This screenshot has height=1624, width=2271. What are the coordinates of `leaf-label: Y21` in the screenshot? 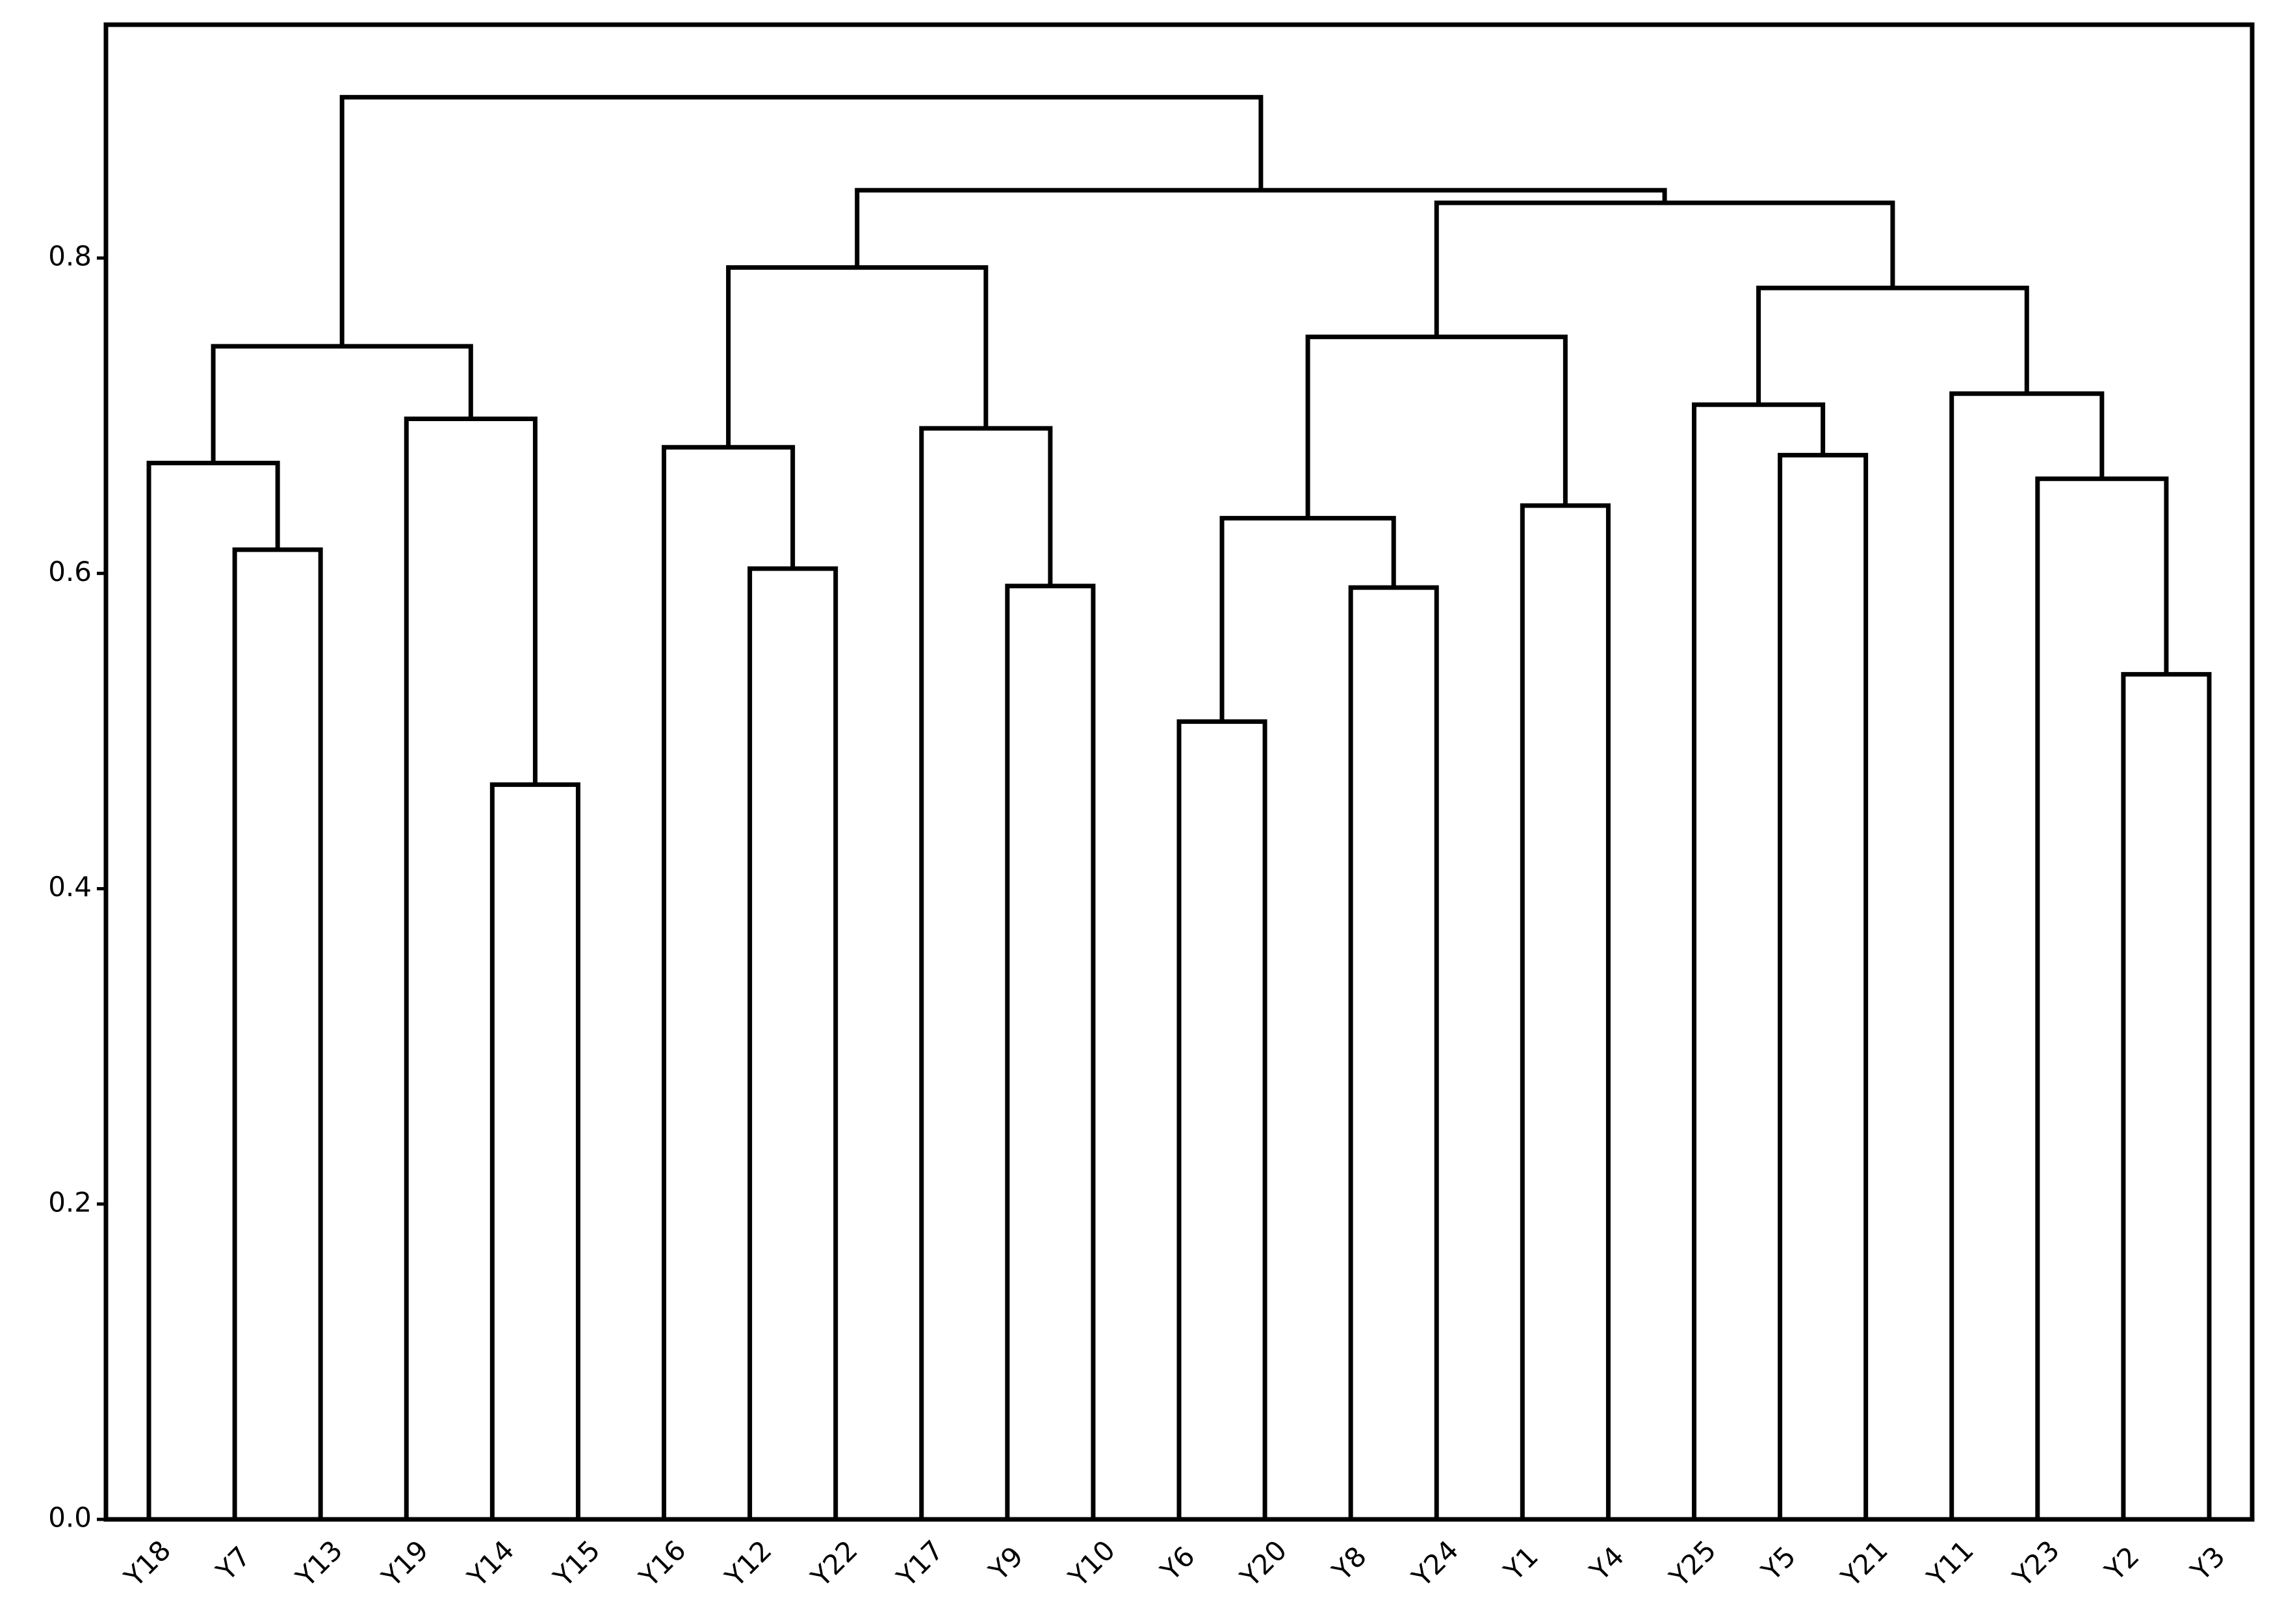 It's located at (1864, 1563).